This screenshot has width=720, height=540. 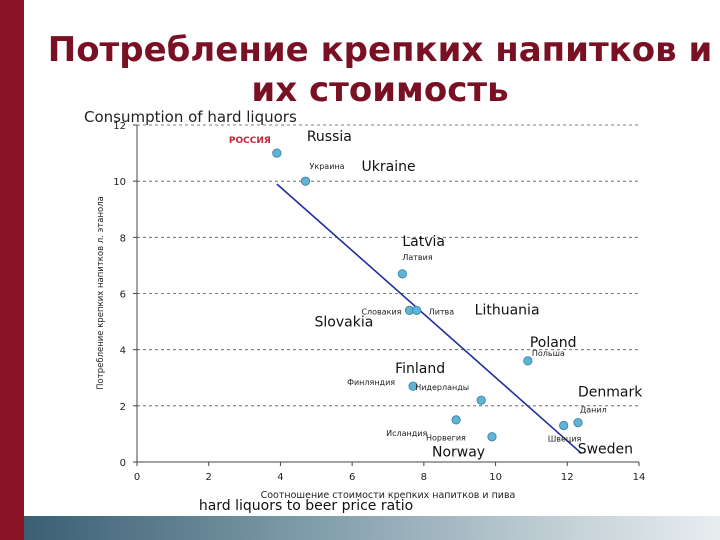 What do you see at coordinates (371, 382) in the screenshot?
I see `point-label: Финляндия` at bounding box center [371, 382].